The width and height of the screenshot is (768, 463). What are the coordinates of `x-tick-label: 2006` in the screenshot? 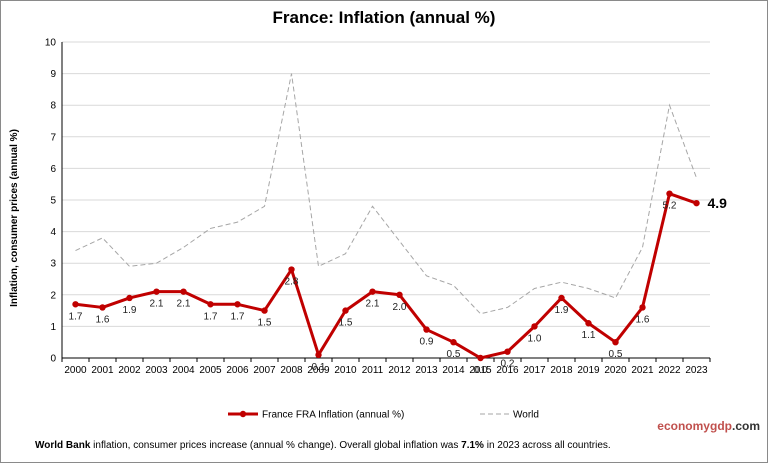 It's located at (237, 370).